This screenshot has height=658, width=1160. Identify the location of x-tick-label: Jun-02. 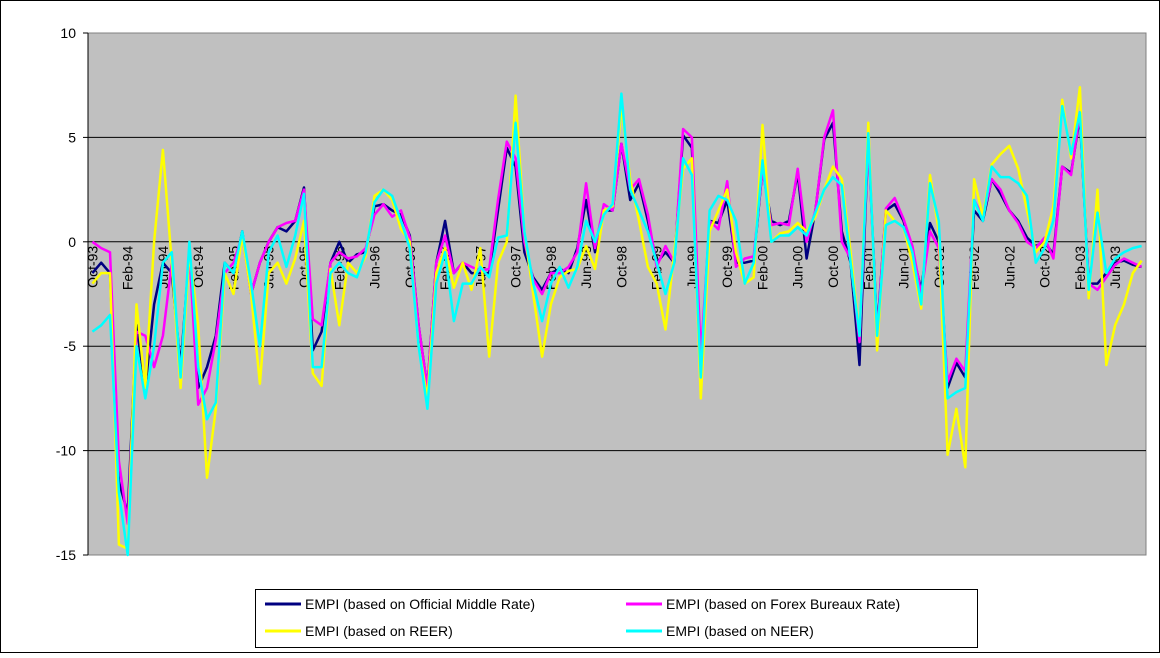
(1009, 267).